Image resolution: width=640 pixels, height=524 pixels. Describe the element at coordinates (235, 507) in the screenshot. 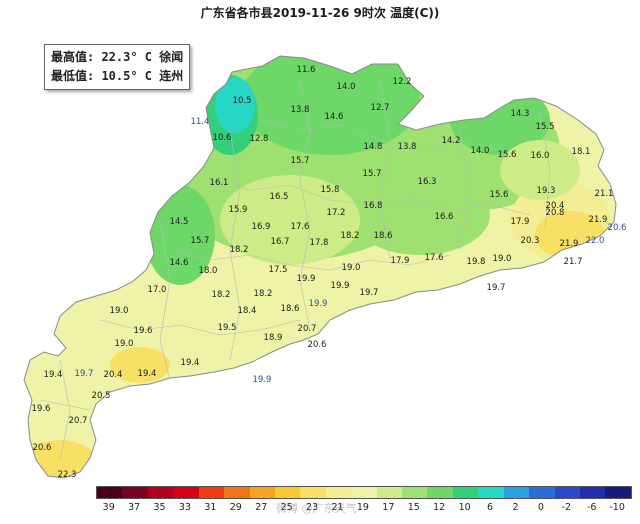

I see `legend-label: 29` at that location.